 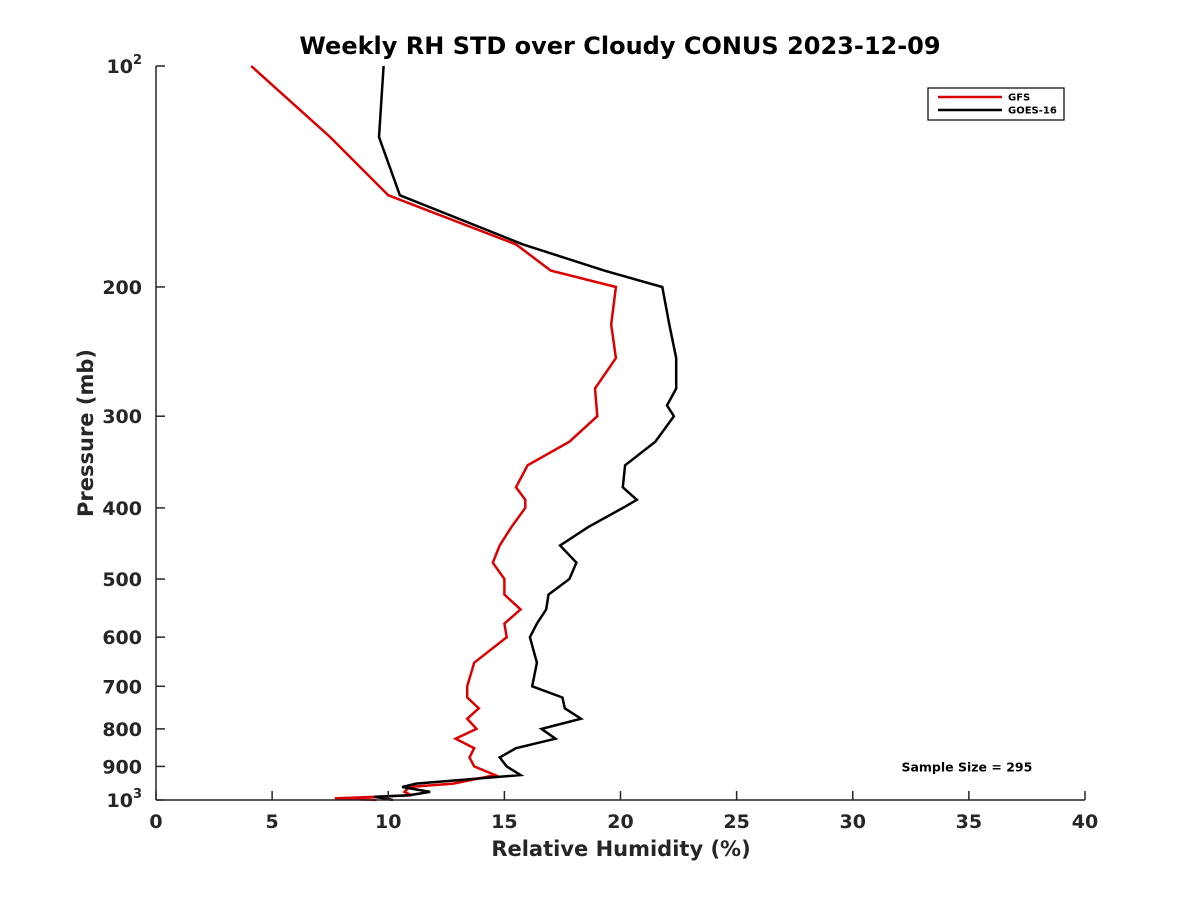 What do you see at coordinates (155, 822) in the screenshot?
I see `x-tick-label: 0` at bounding box center [155, 822].